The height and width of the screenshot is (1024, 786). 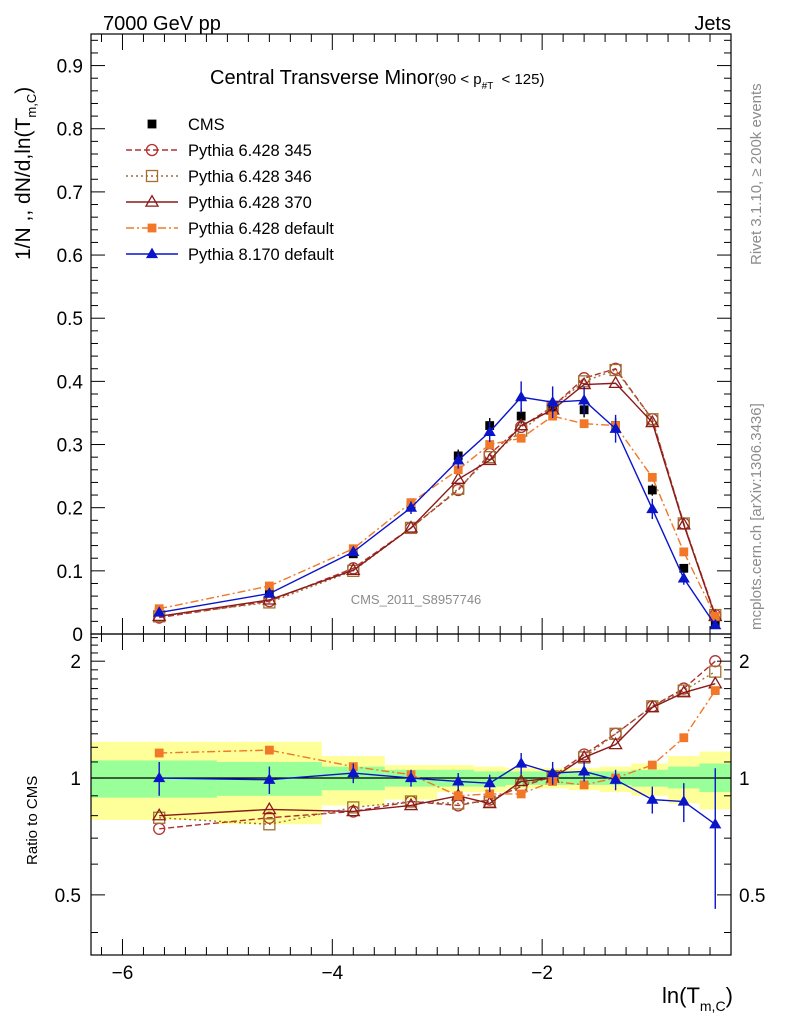 I want to click on series-pythia-6-428-default, so click(x=437, y=516).